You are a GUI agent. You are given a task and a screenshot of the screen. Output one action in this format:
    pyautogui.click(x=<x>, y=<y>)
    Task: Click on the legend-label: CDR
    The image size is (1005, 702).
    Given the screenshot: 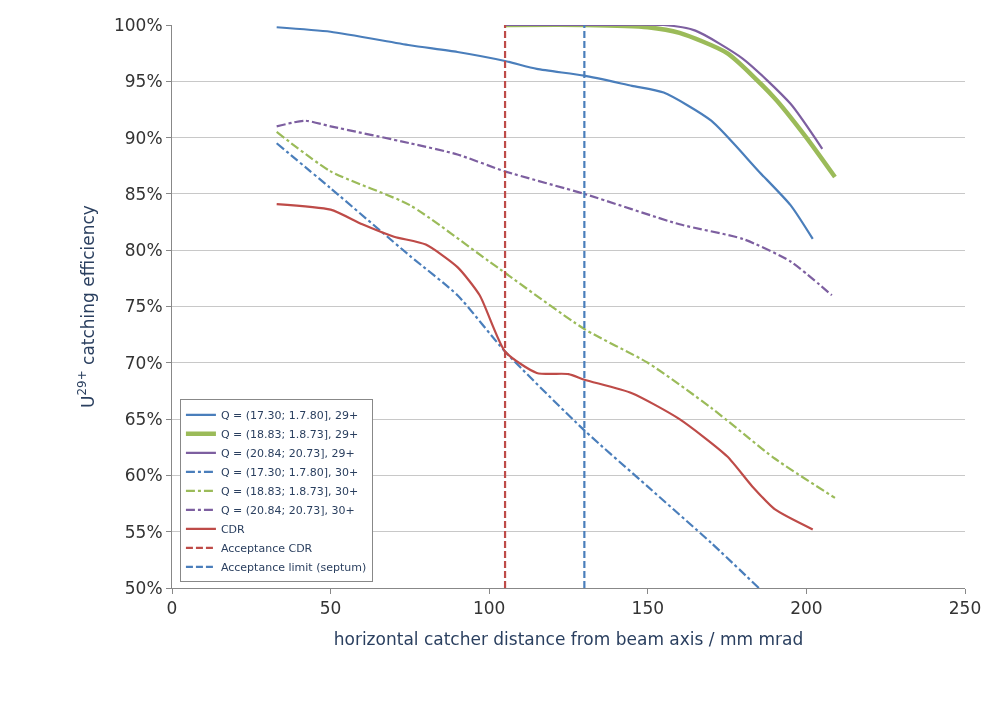 What is the action you would take?
    pyautogui.click(x=233, y=530)
    